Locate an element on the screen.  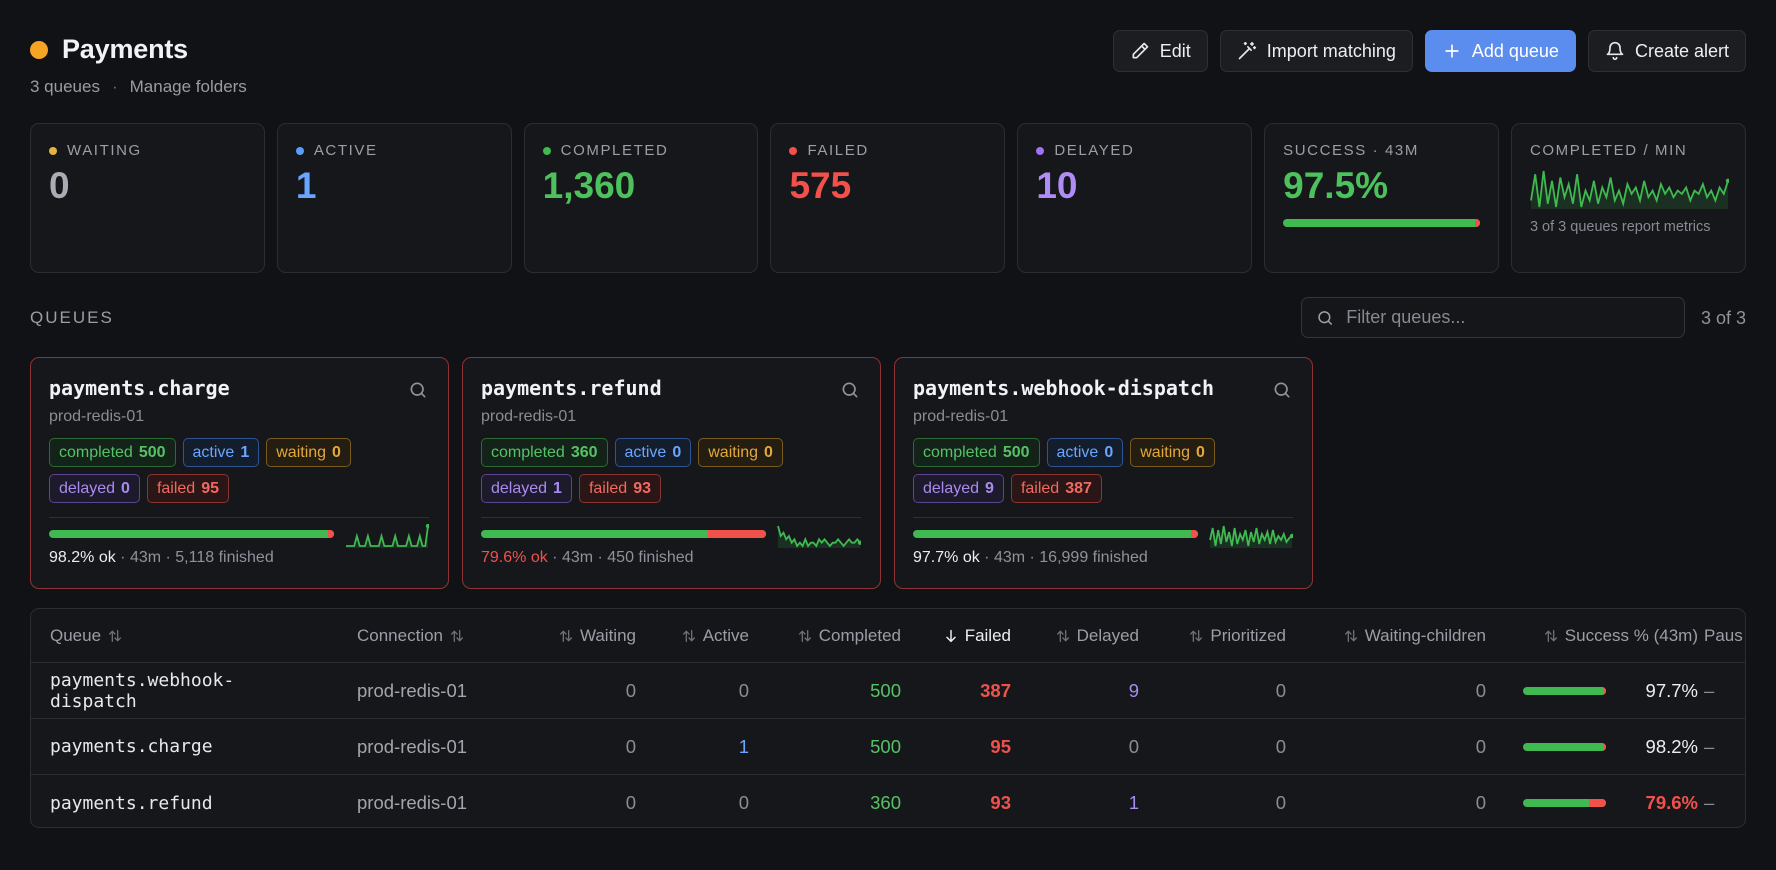
stat-card-failed: FAILED 575 is located at coordinates (888, 198).